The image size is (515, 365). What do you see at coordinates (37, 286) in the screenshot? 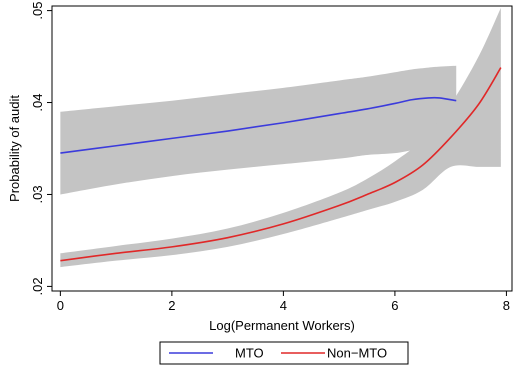
I see `y-tick-label: .02` at bounding box center [37, 286].